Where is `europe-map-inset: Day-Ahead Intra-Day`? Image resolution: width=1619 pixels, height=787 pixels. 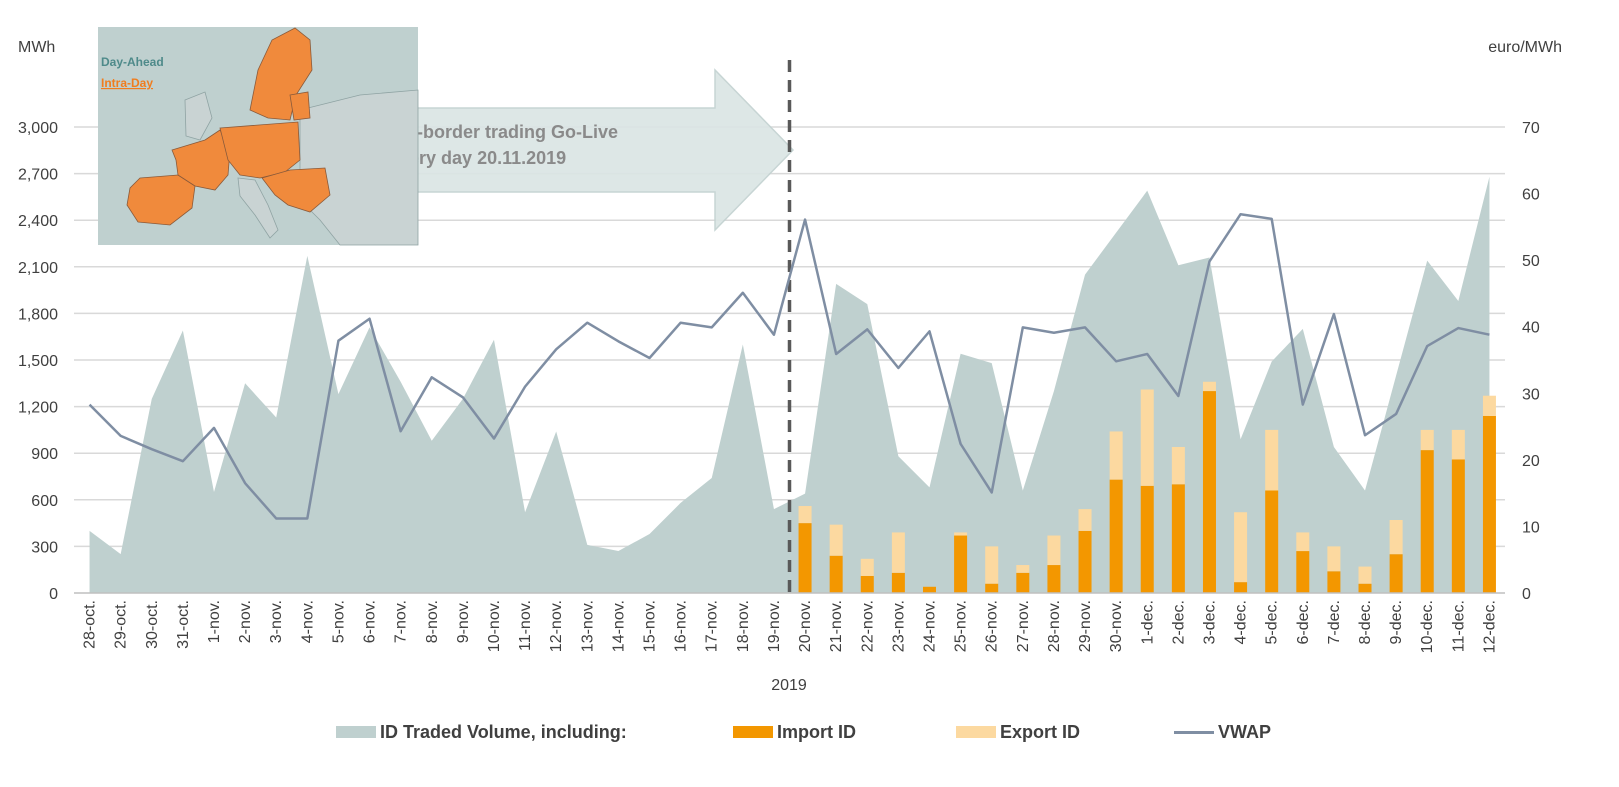
europe-map-inset: Day-Ahead Intra-Day is located at coordinates (258, 136).